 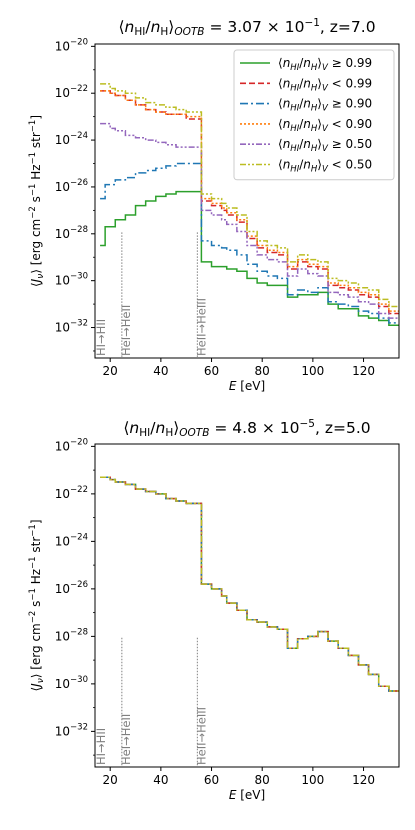 I want to click on chart-title: ⟨nHI/nH⟩OOTB = 4.8 × 10−5, z=5.0, so click(x=246, y=428).